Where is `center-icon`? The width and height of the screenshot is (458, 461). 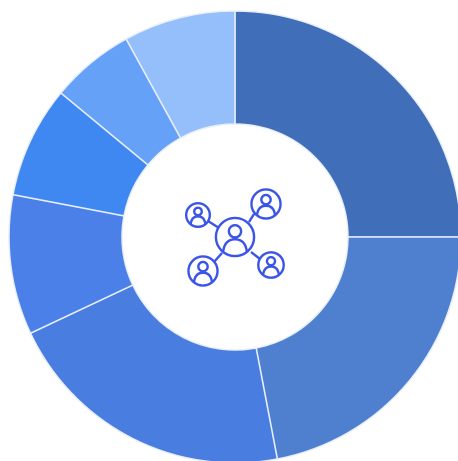 center-icon is located at coordinates (235, 237).